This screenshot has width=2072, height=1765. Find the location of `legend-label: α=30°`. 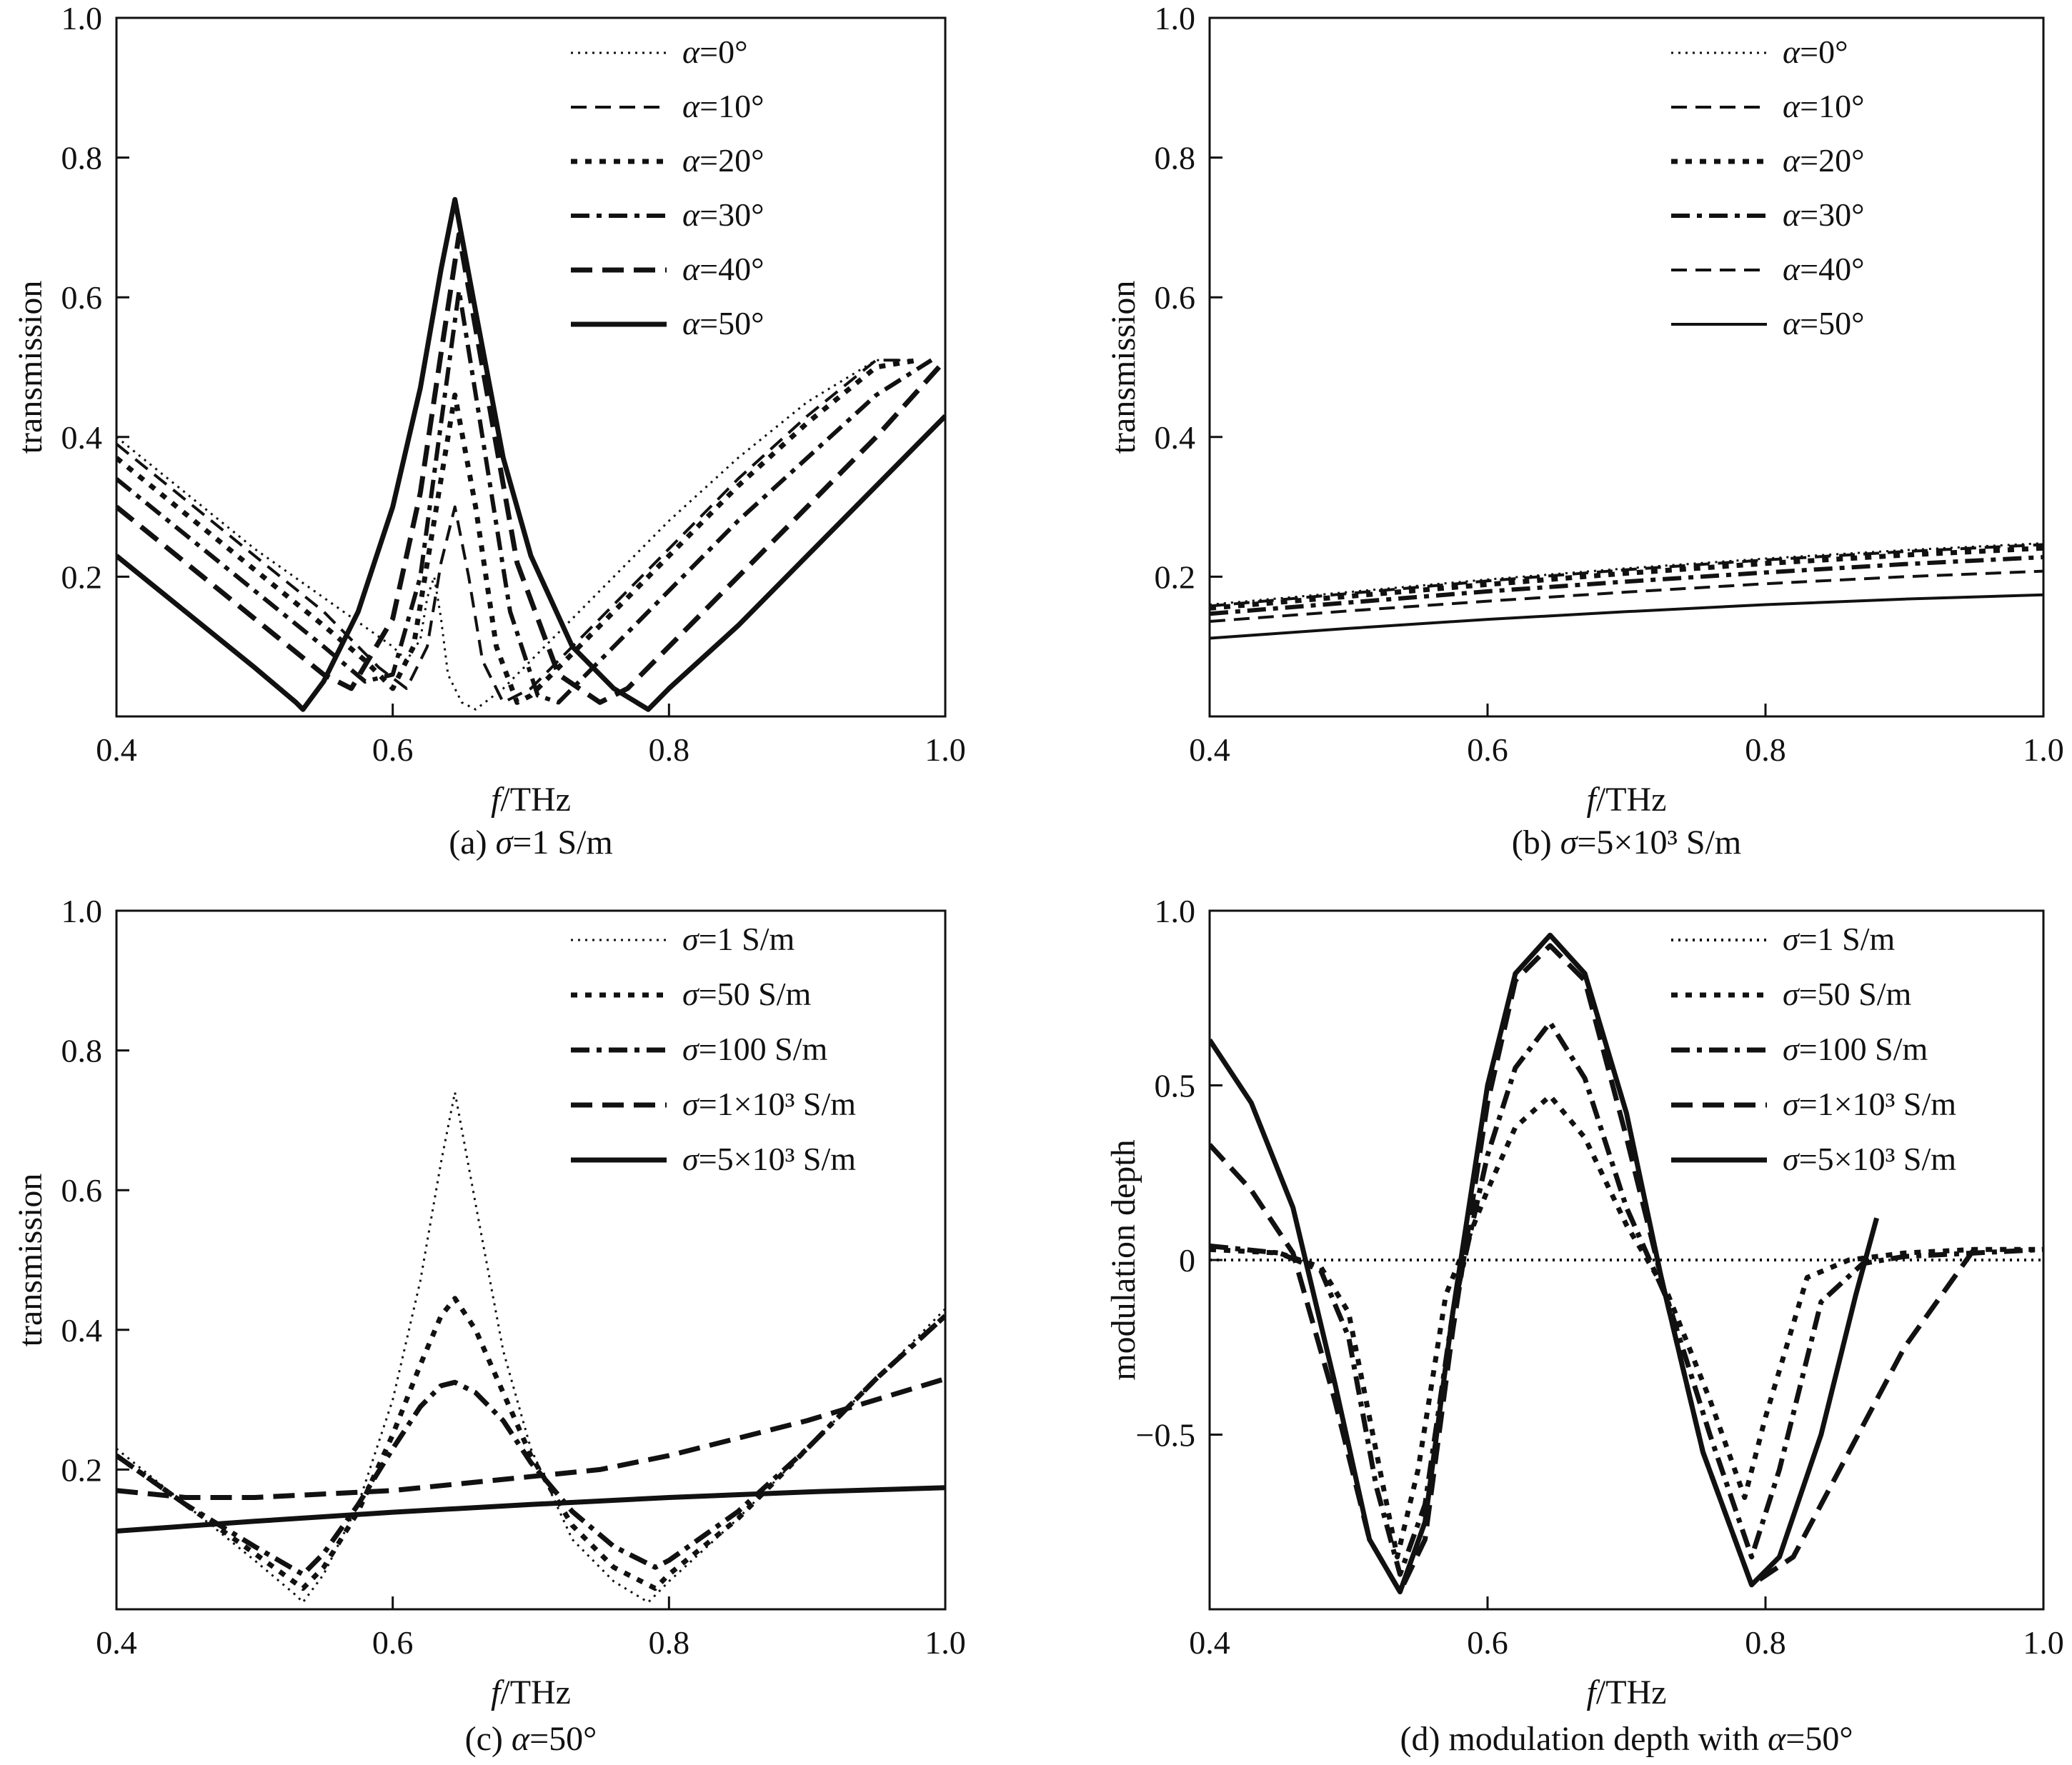

legend-label: α=30° is located at coordinates (1824, 214).